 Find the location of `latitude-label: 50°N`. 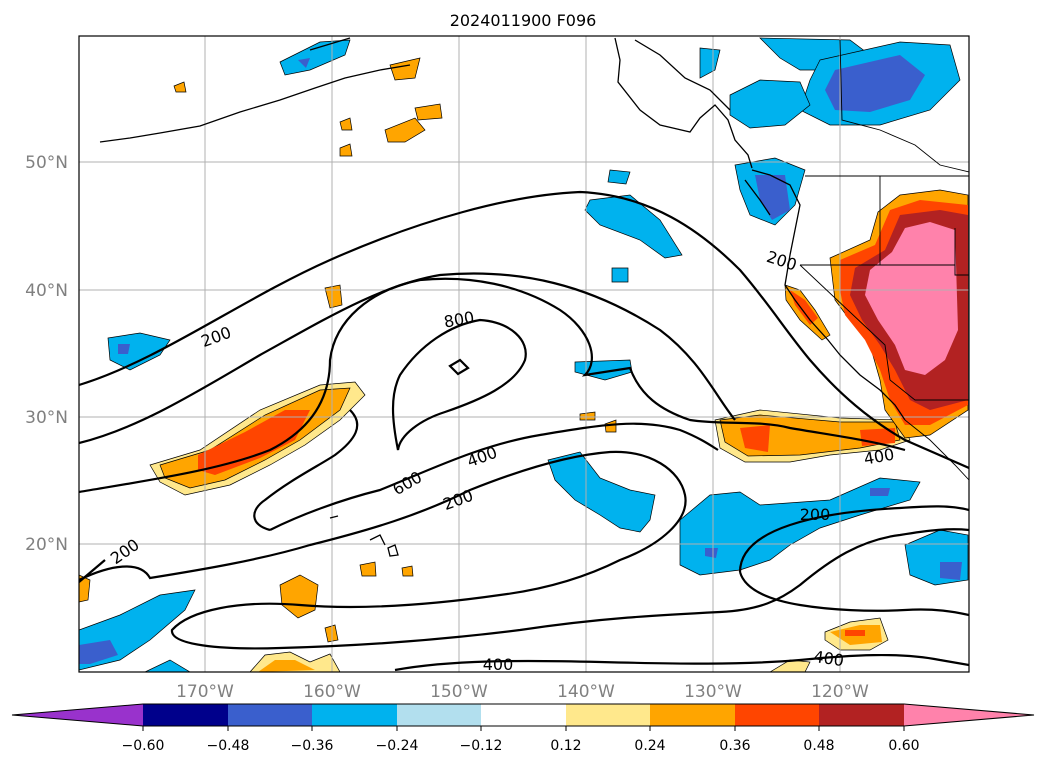

latitude-label: 50°N is located at coordinates (46, 163).